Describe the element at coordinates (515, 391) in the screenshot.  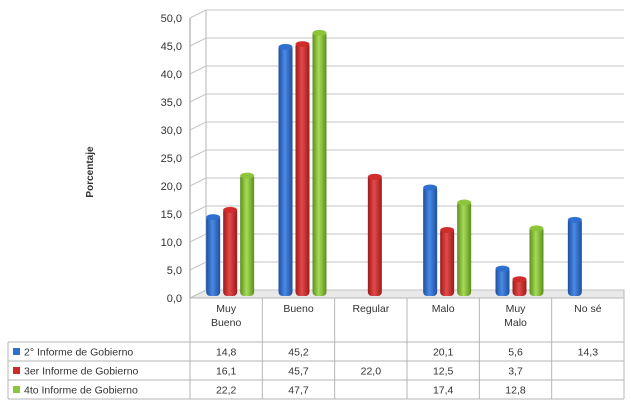
I see `data-label: 12,8` at that location.